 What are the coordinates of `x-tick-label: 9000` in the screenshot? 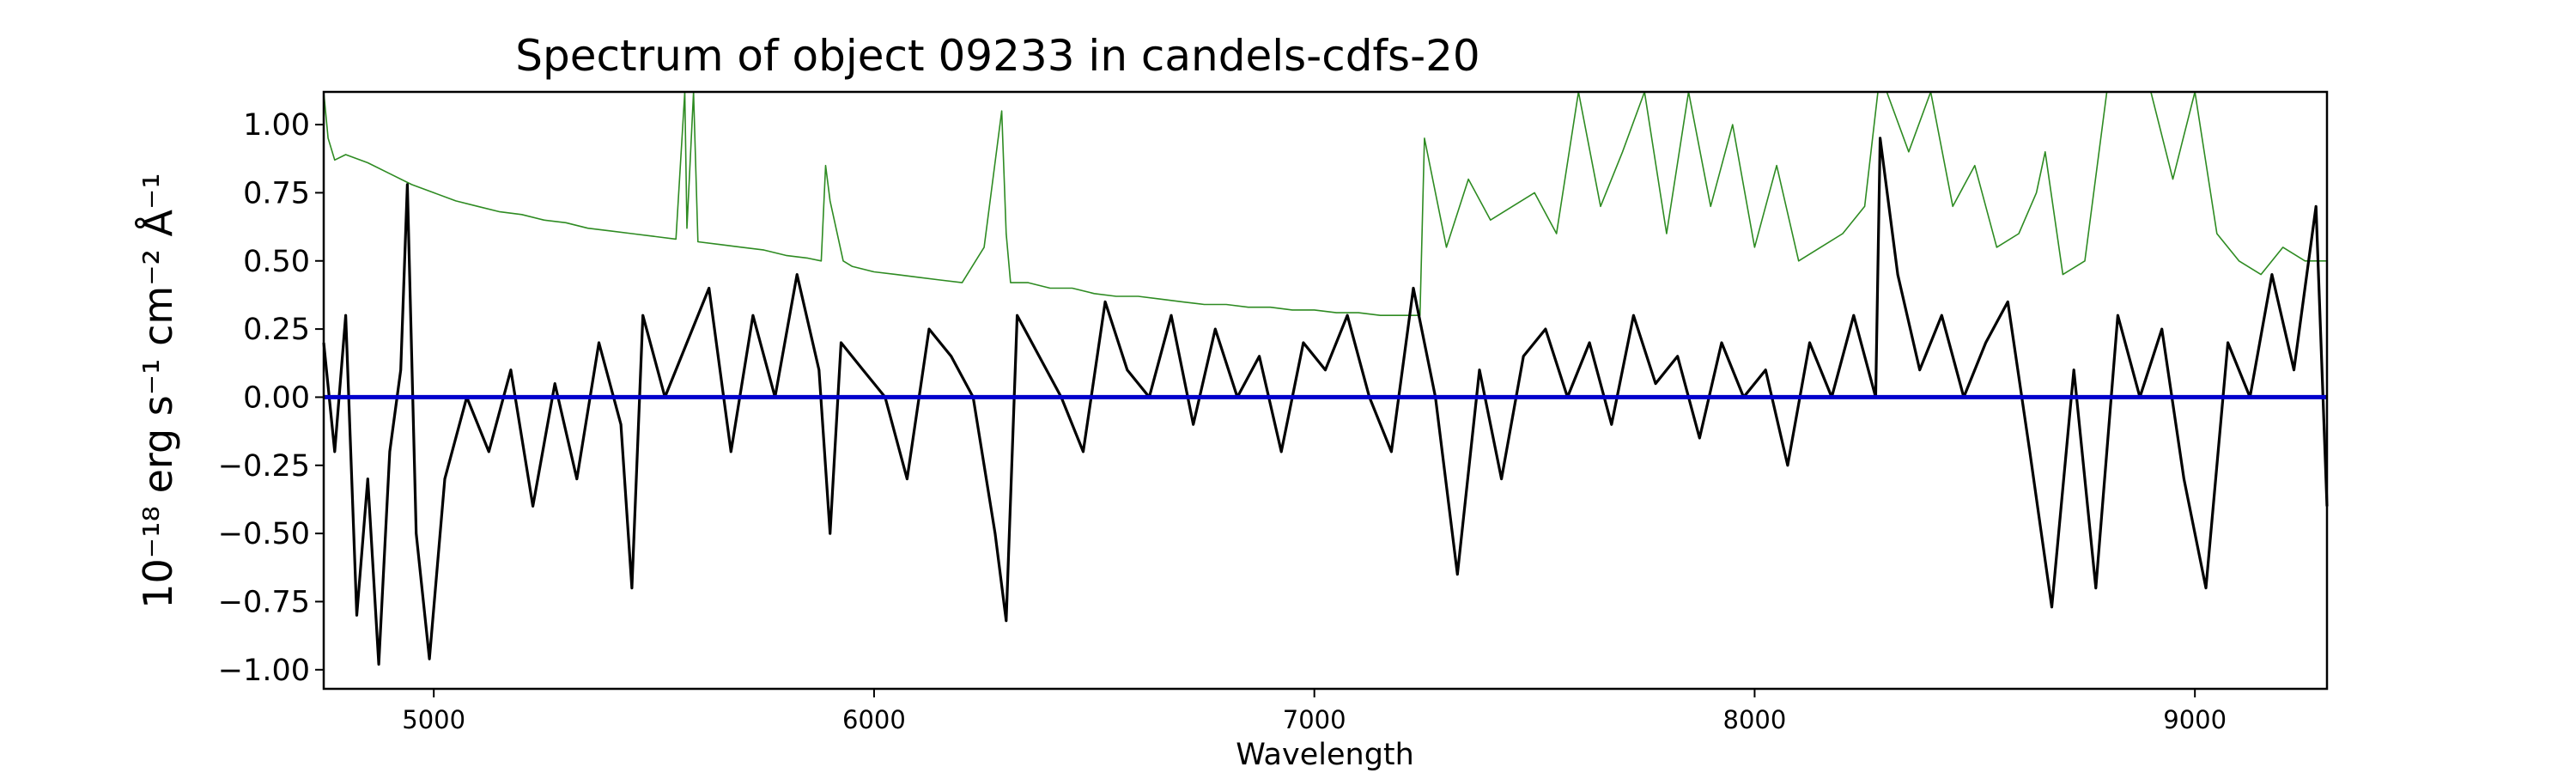 It's located at (2195, 719).